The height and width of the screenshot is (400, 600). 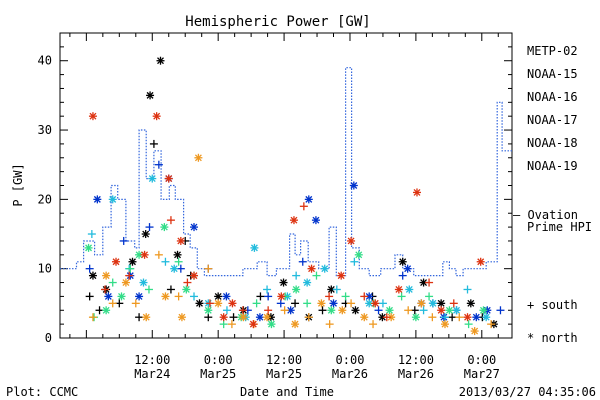 I want to click on y-tick-label: 0, so click(x=48, y=338).